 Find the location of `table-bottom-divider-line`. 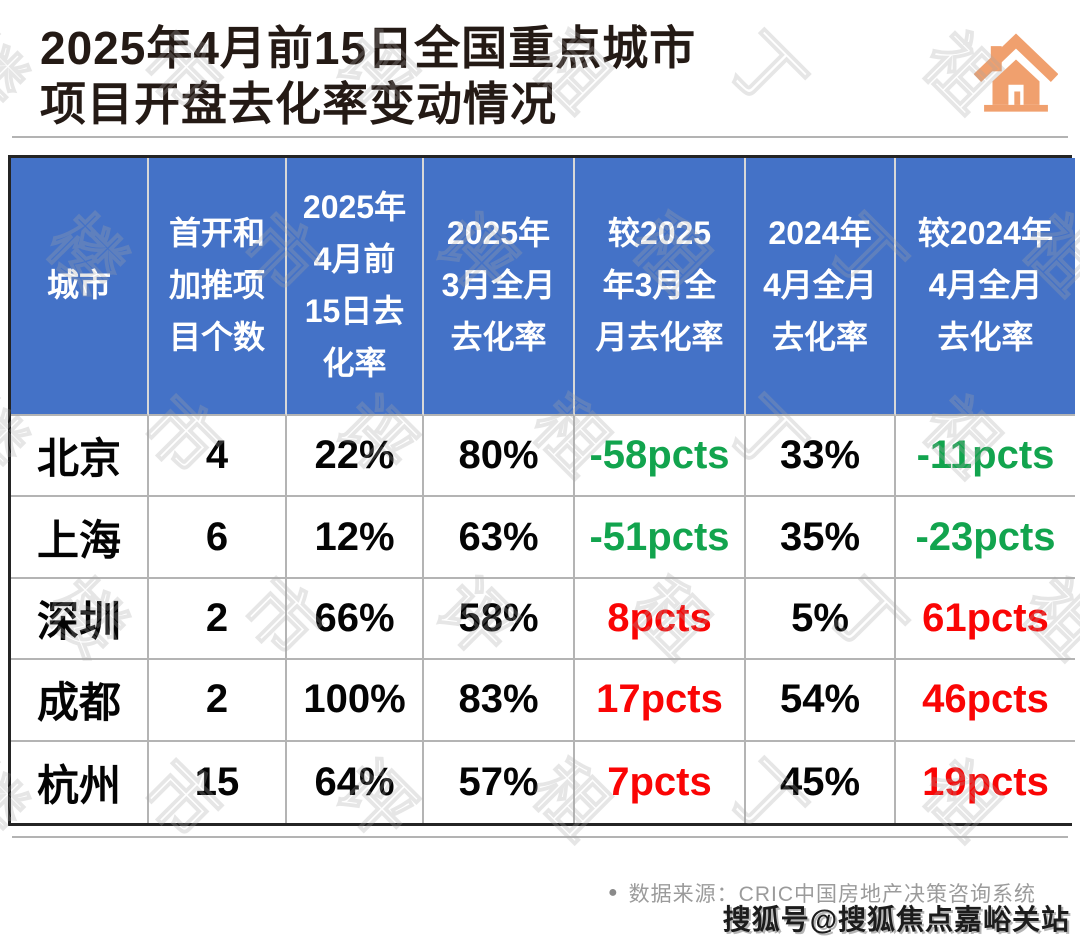

table-bottom-divider-line is located at coordinates (540, 837).